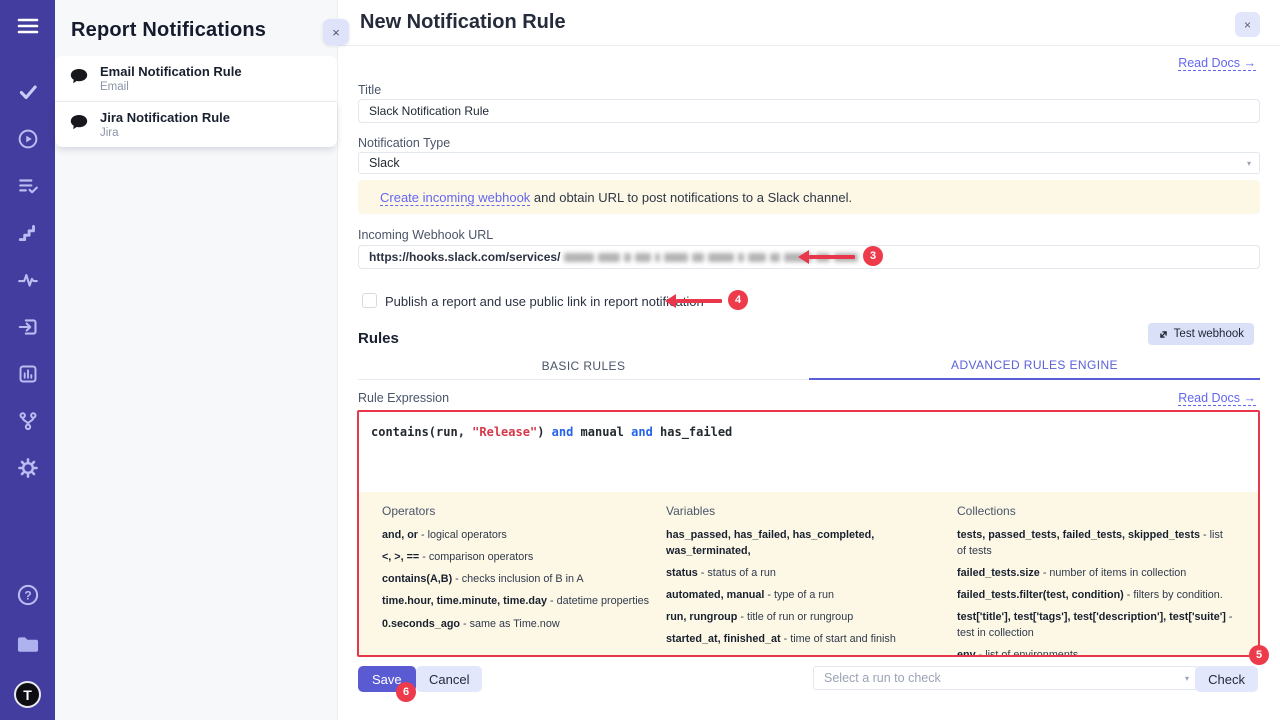 This screenshot has height=720, width=1280. Describe the element at coordinates (28, 139) in the screenshot. I see `play-circle-icon` at that location.